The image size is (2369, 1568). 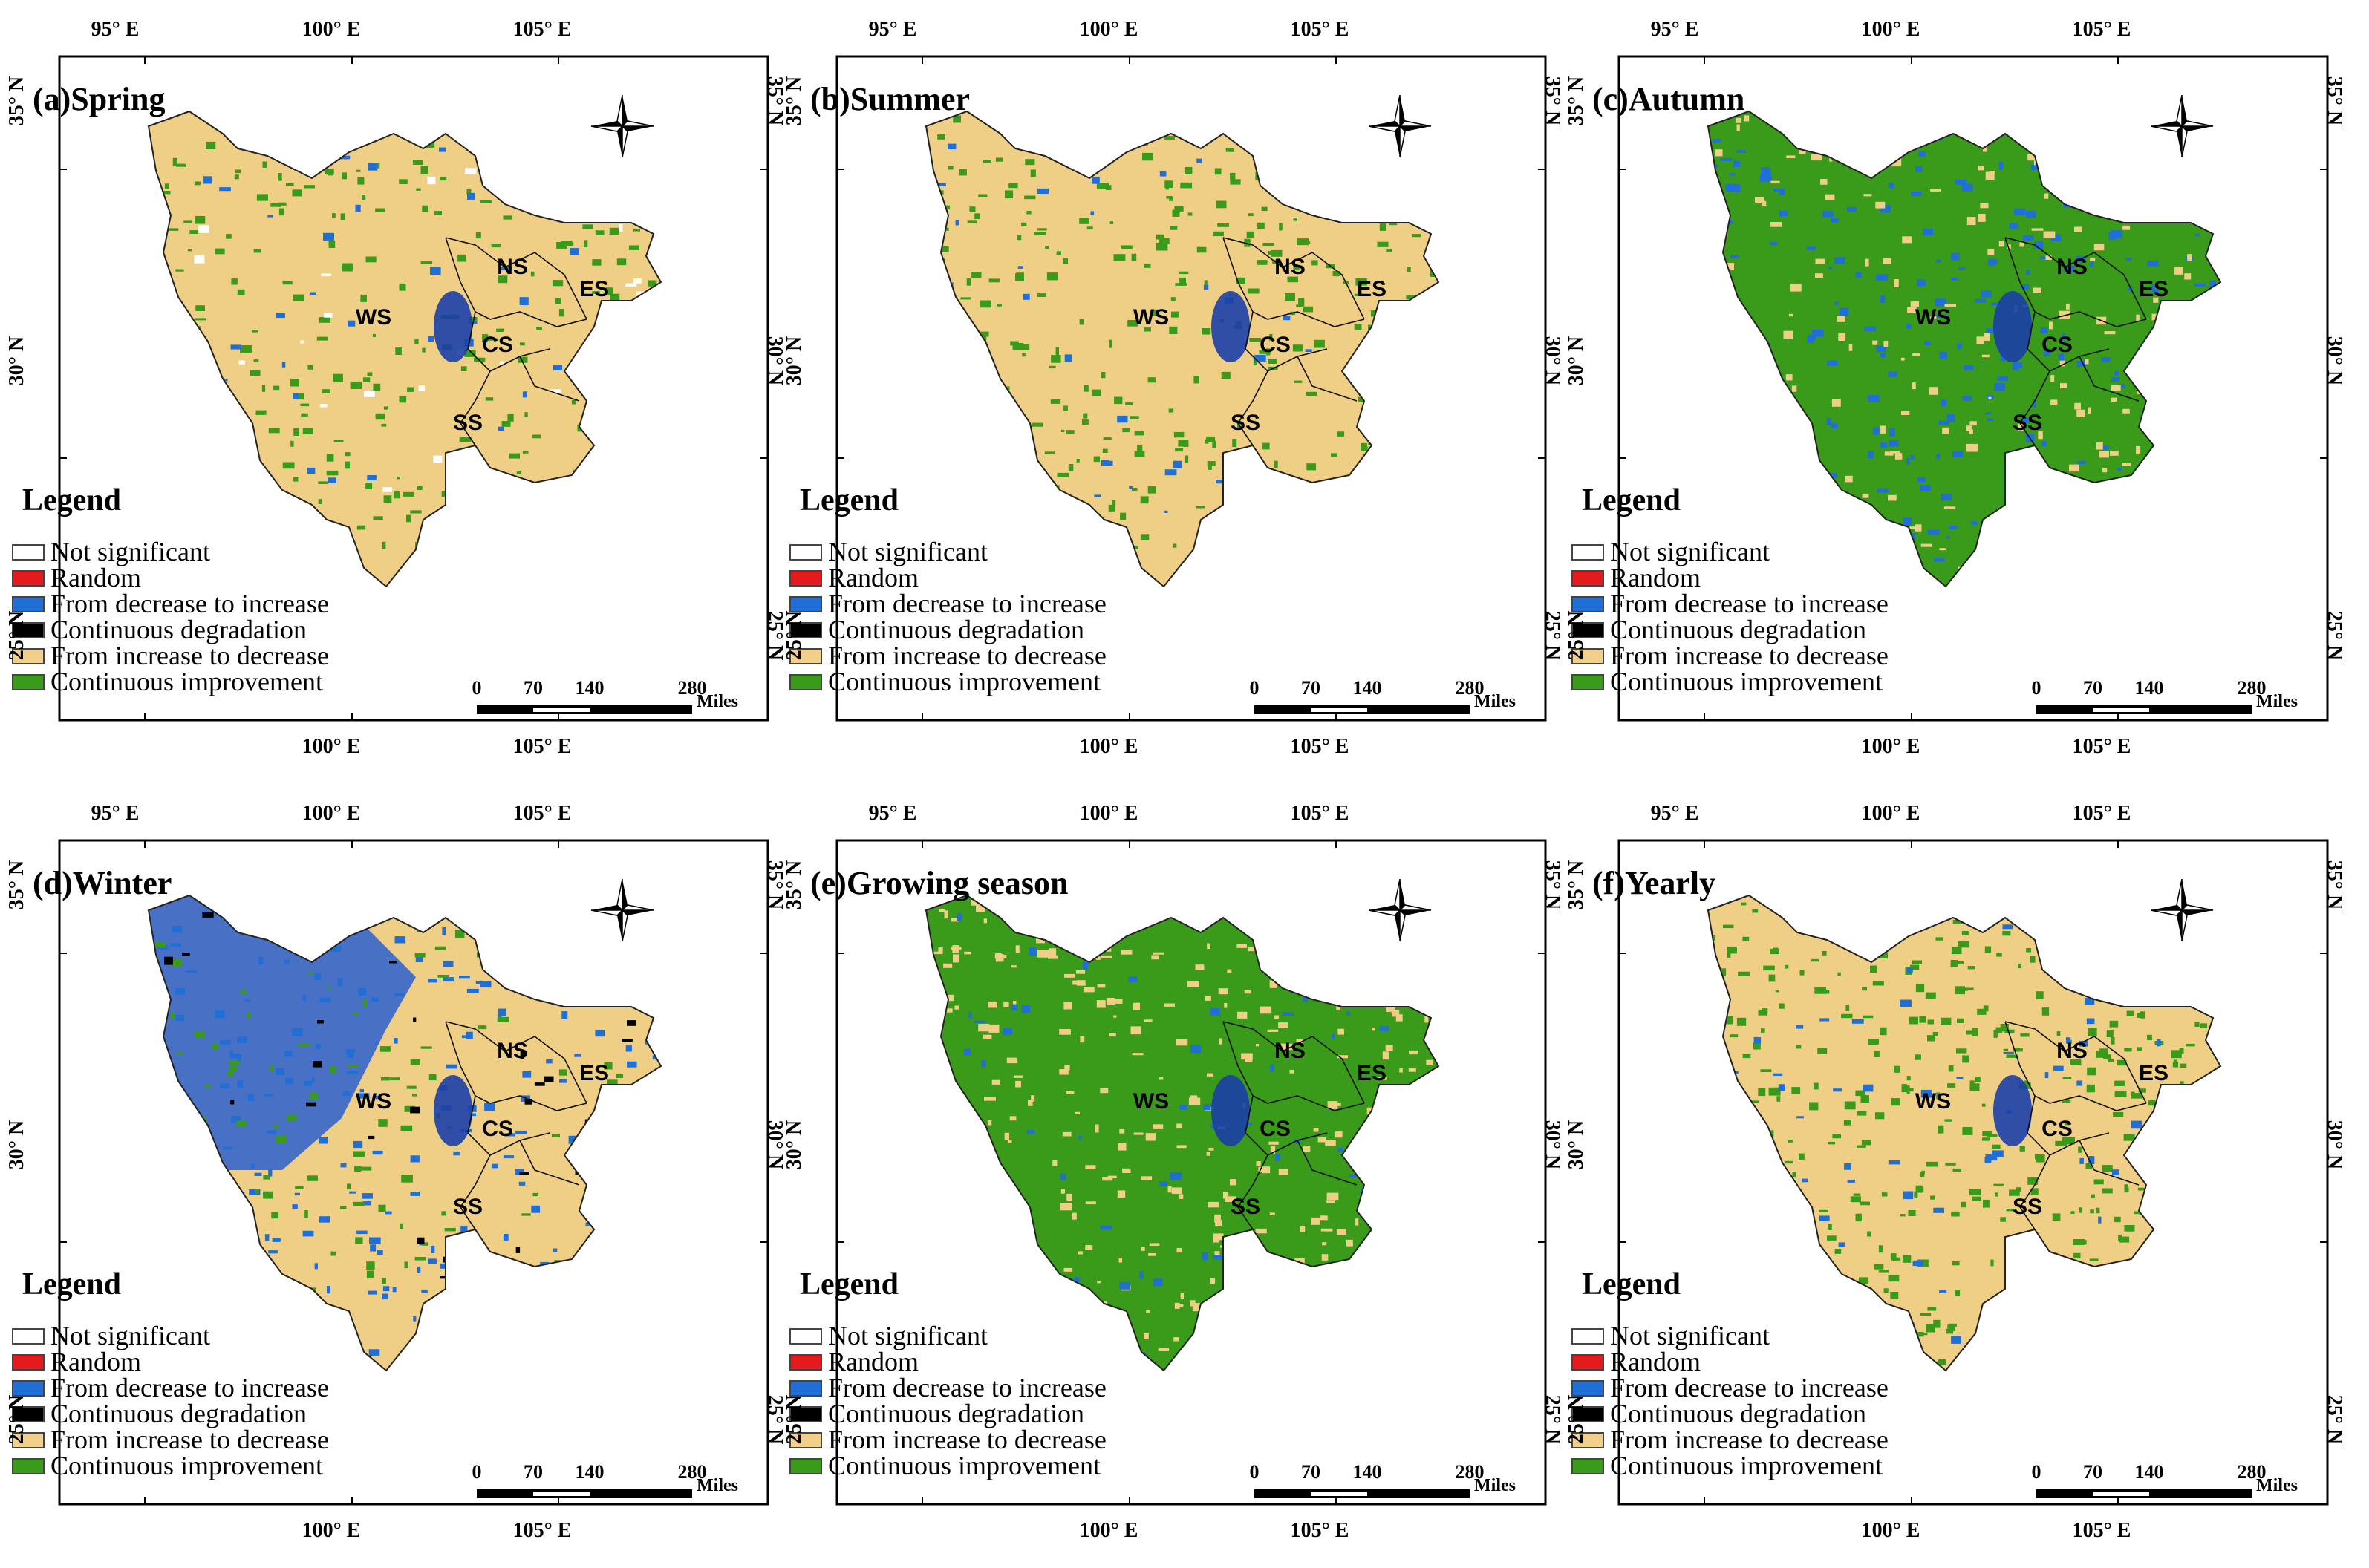 I want to click on longitude-label-top: 105° E, so click(x=2101, y=813).